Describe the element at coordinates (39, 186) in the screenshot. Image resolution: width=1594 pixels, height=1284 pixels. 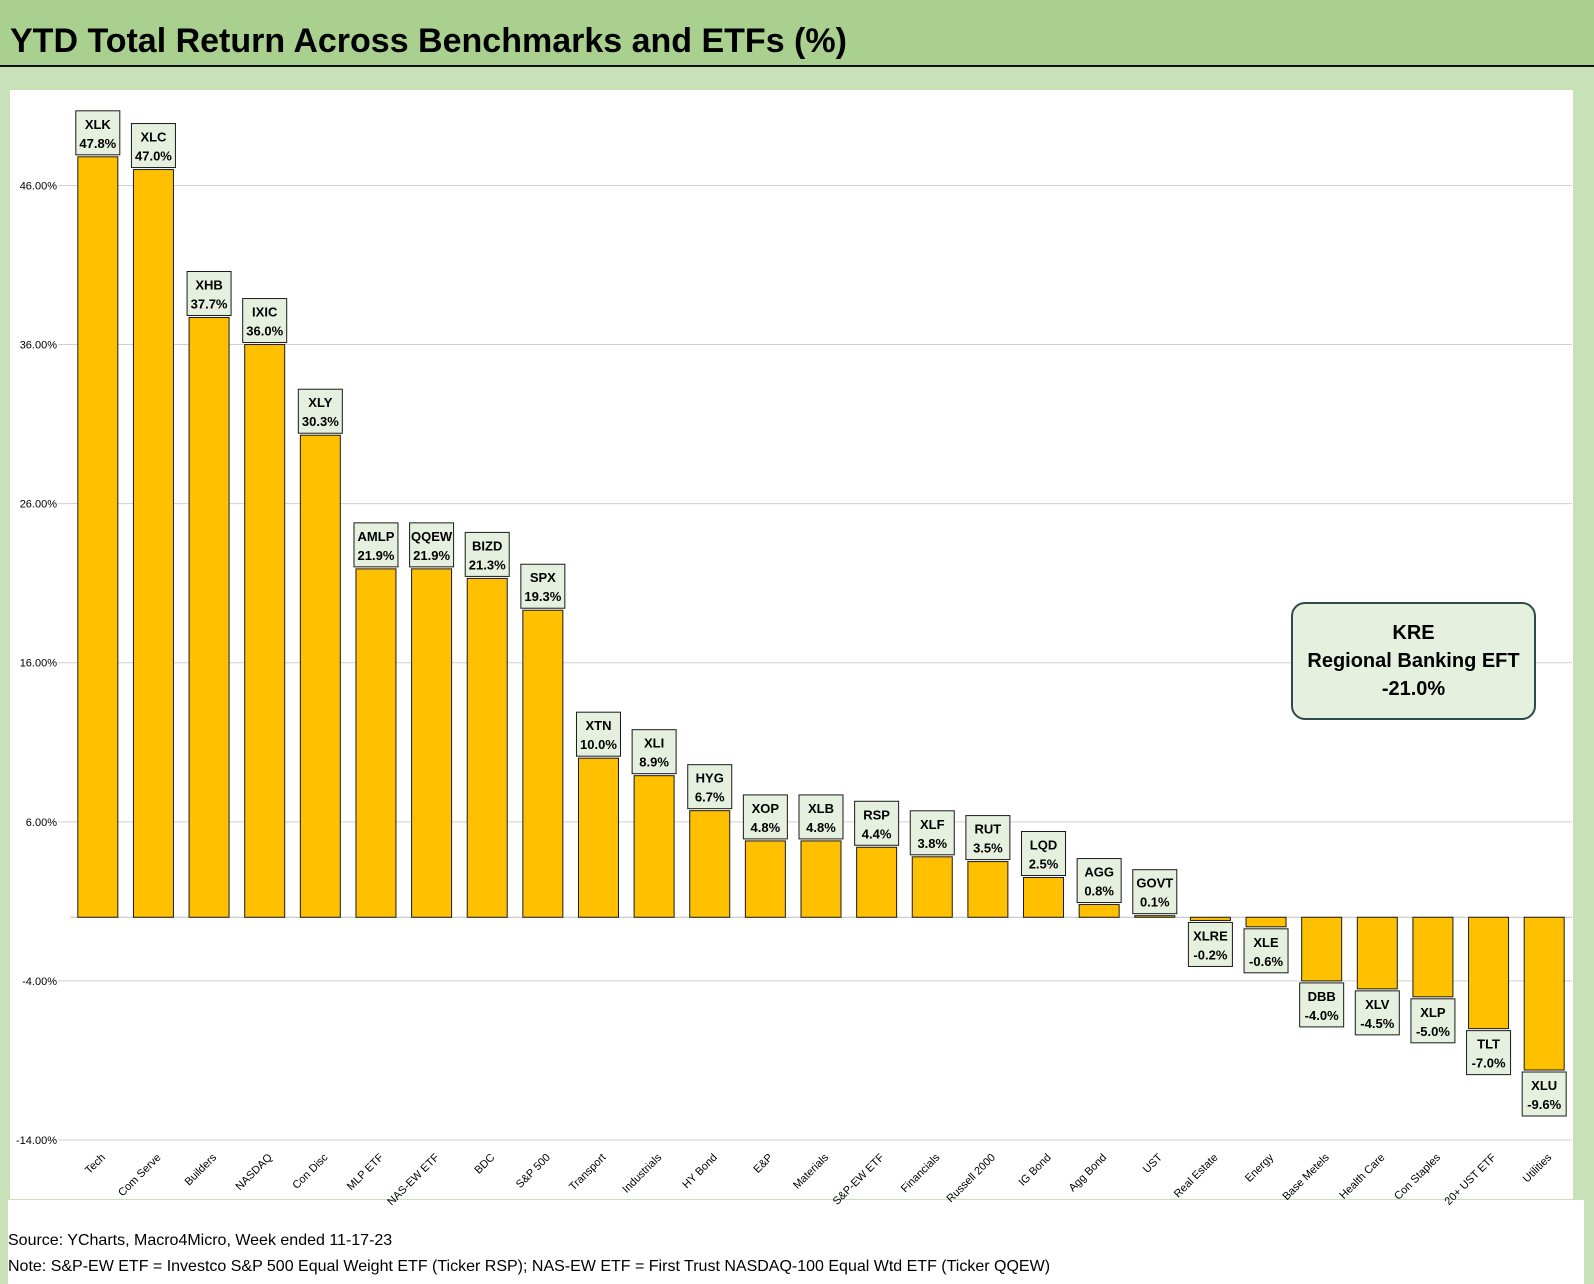
I see `y-tick-label: 46.00%` at that location.